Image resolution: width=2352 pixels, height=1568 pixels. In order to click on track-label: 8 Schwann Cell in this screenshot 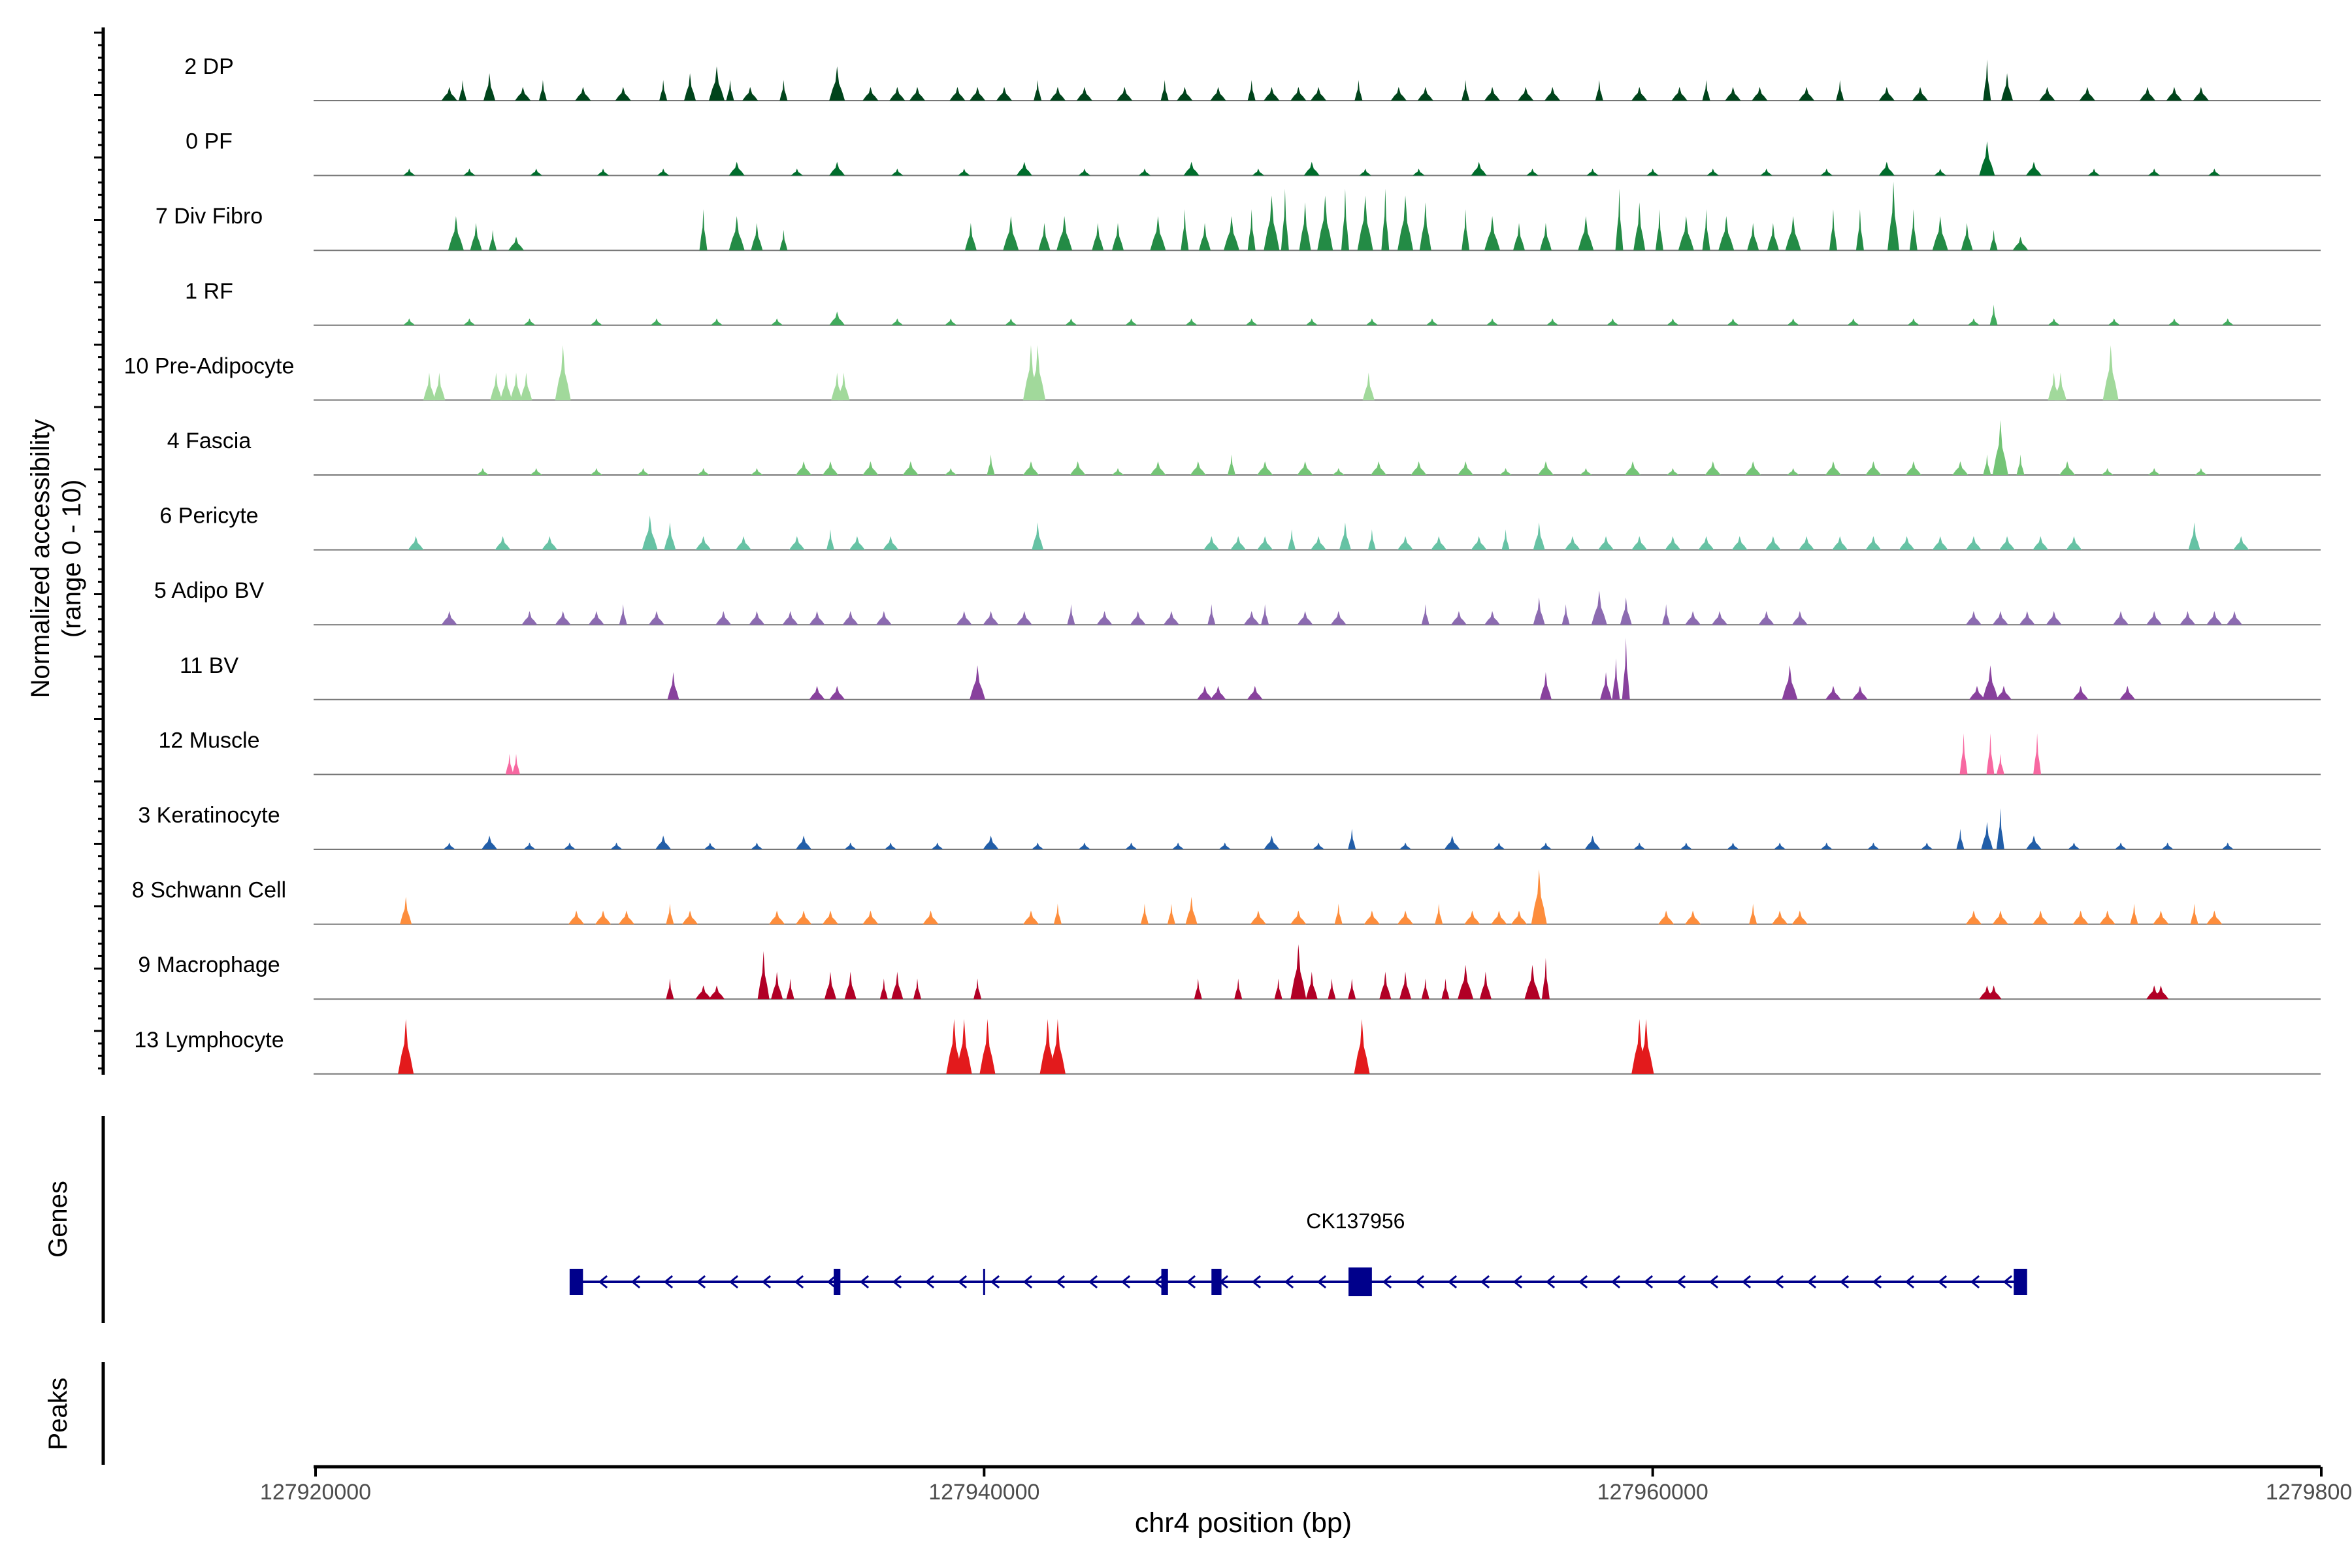, I will do `click(209, 890)`.